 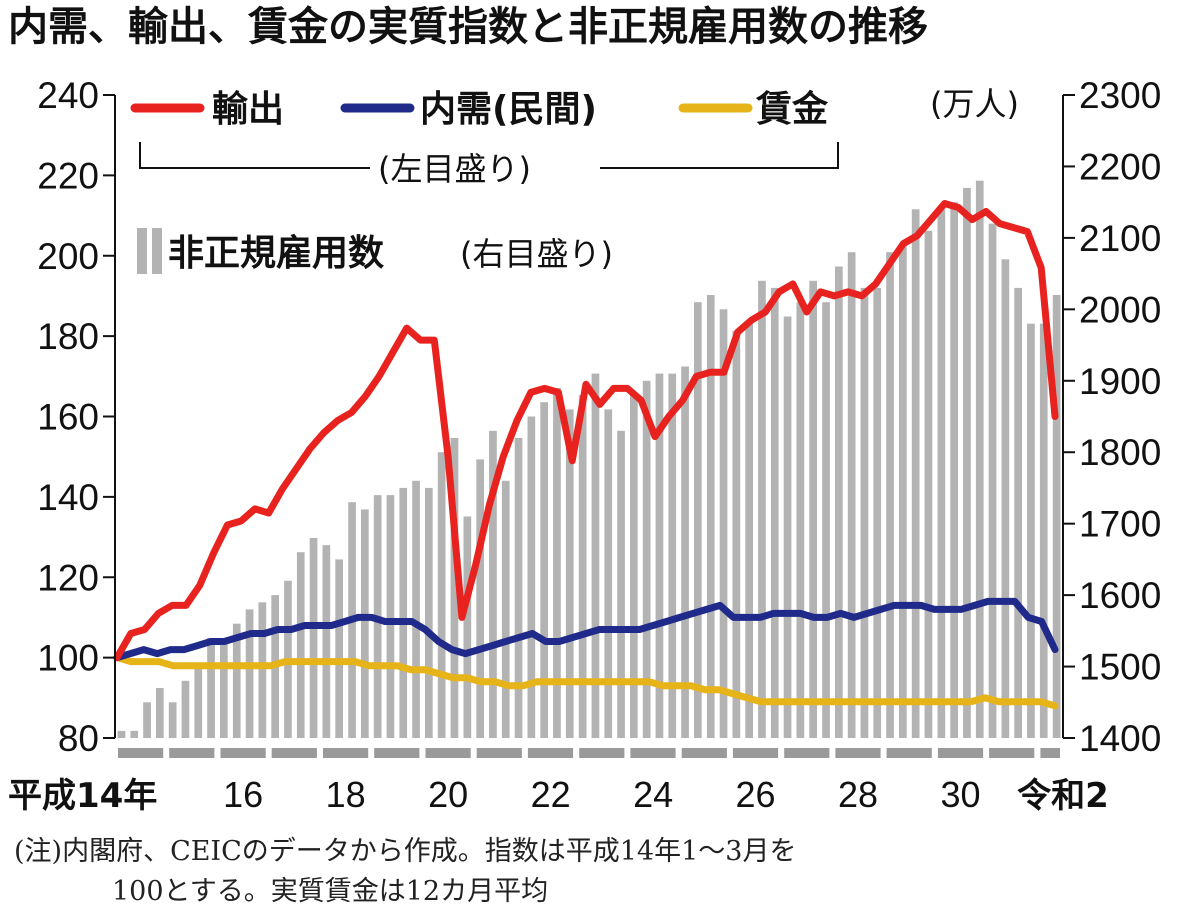 What do you see at coordinates (1120, 452) in the screenshot?
I see `right-tick-label-5: 1800` at bounding box center [1120, 452].